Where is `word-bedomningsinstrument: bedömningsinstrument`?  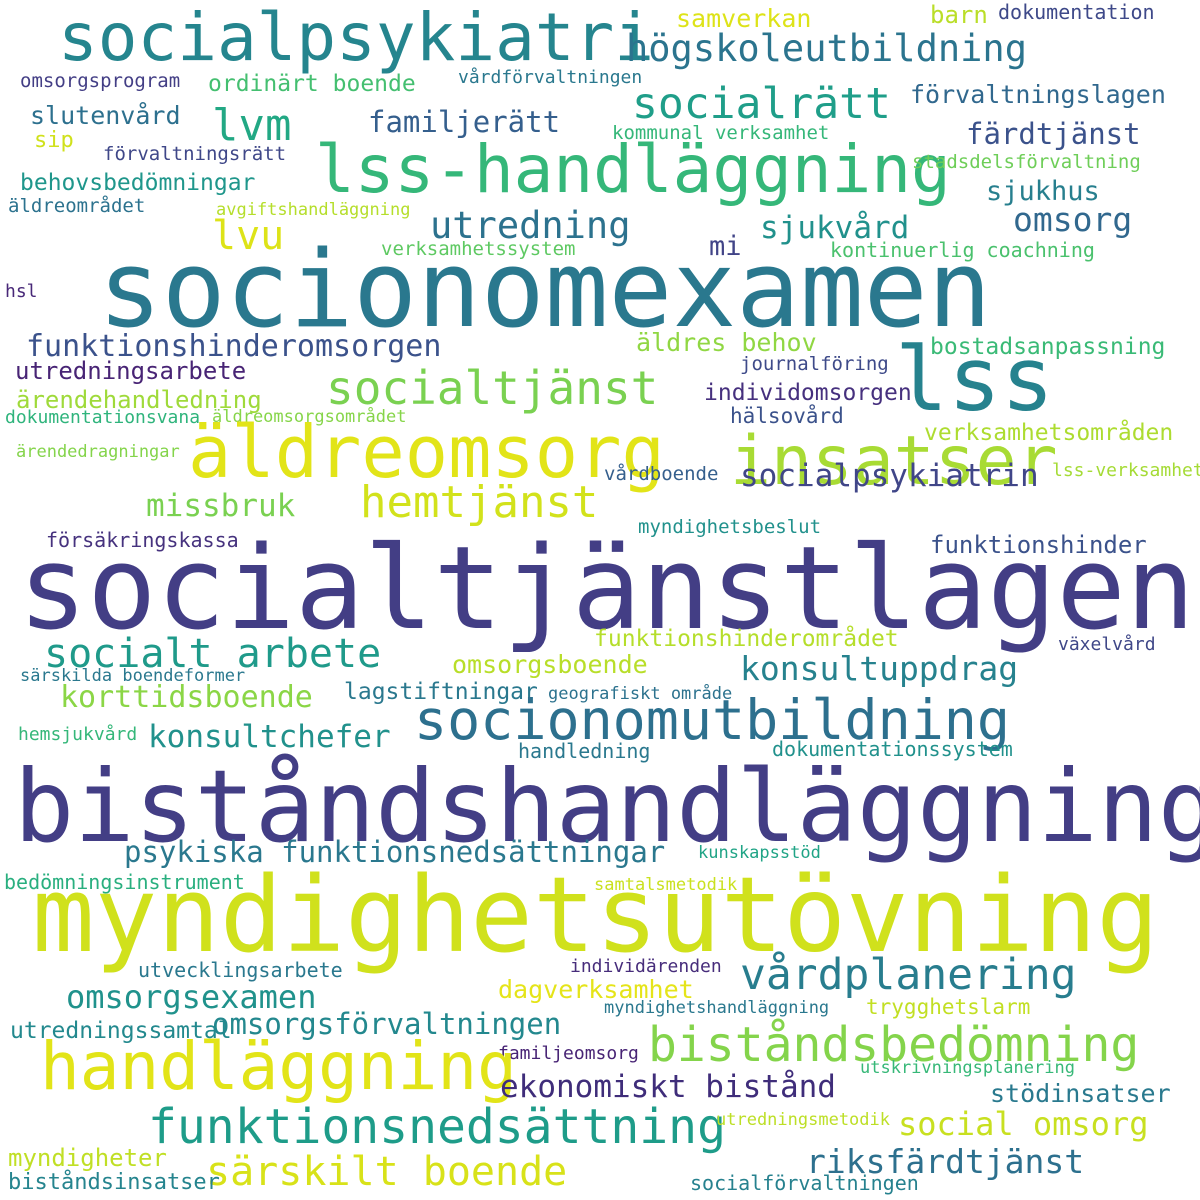
word-bedomningsinstrument: bedömningsinstrument is located at coordinates (124, 882).